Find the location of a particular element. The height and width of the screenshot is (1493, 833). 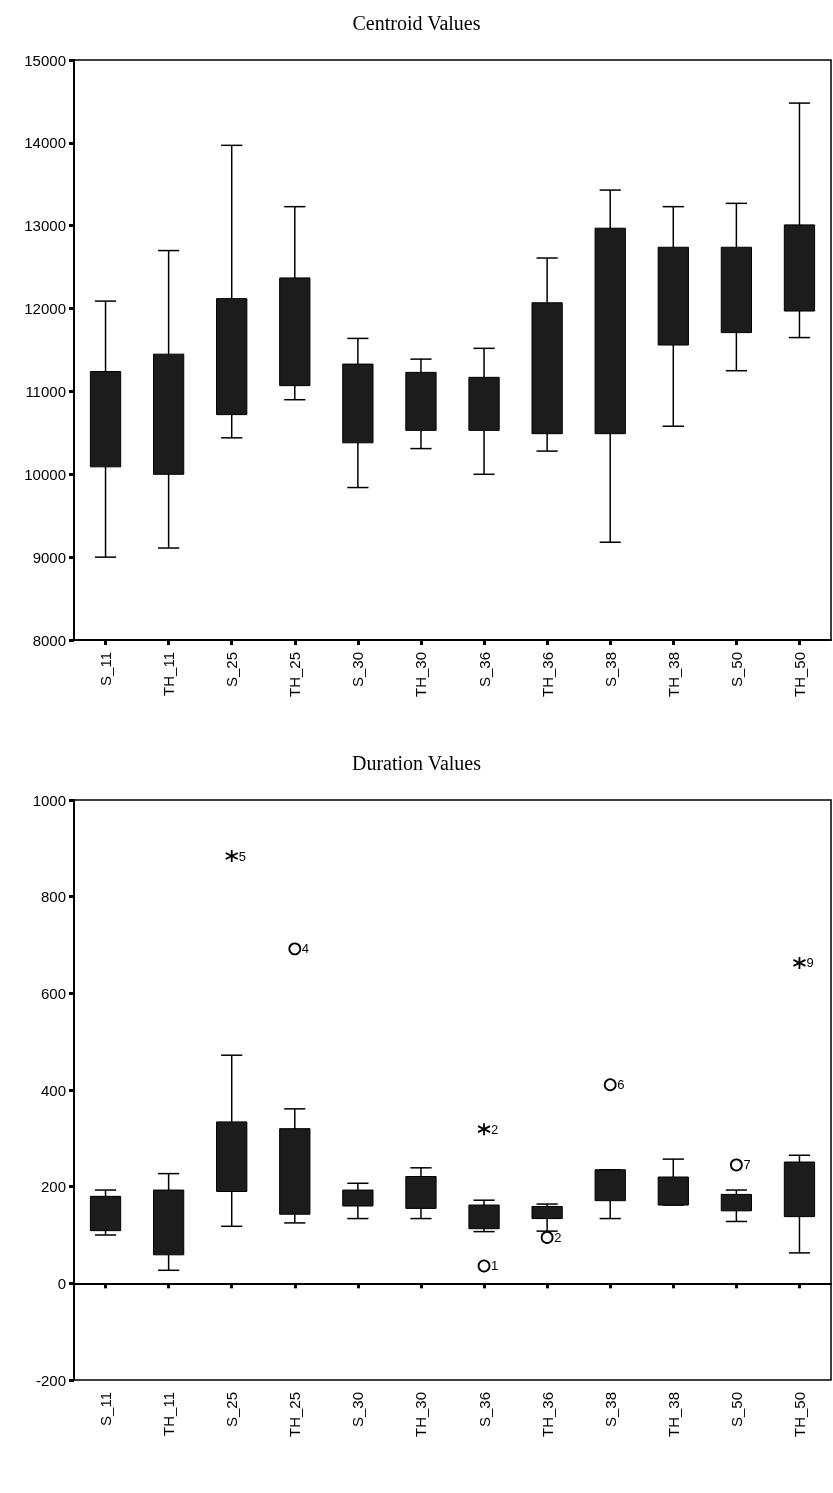

annotation: 7 is located at coordinates (747, 1165).